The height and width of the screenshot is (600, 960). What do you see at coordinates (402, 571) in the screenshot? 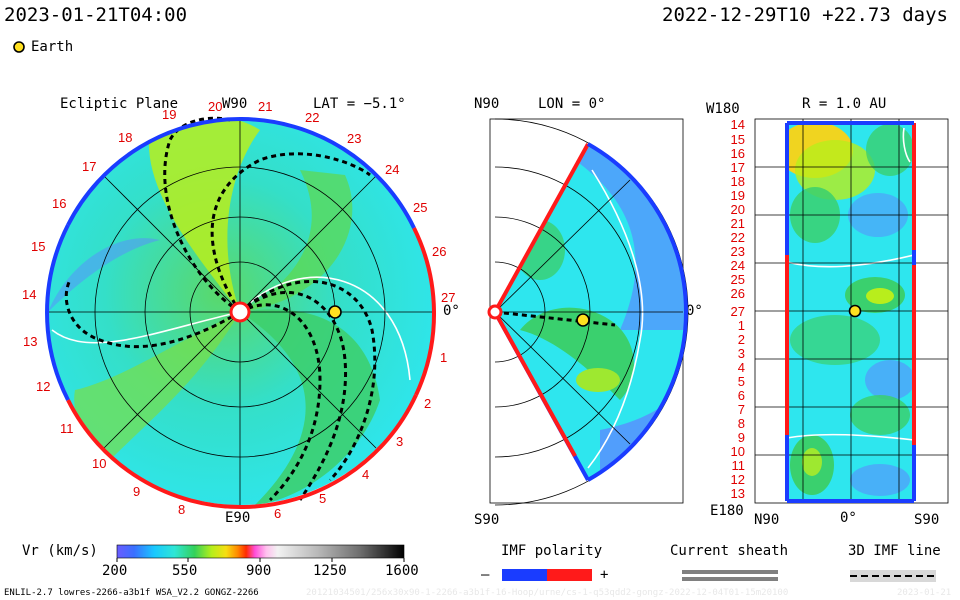
I see `colorbar-tick-1600: 1600` at bounding box center [402, 571].